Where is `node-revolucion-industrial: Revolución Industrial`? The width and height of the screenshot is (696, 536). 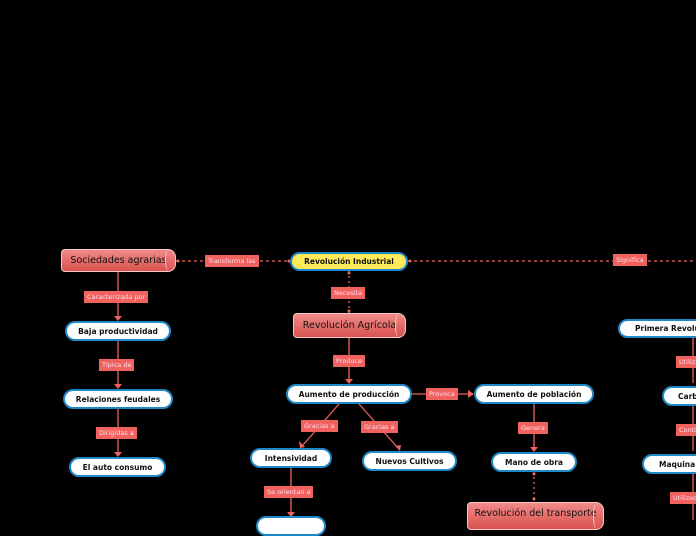
node-revolucion-industrial: Revolución Industrial is located at coordinates (349, 261).